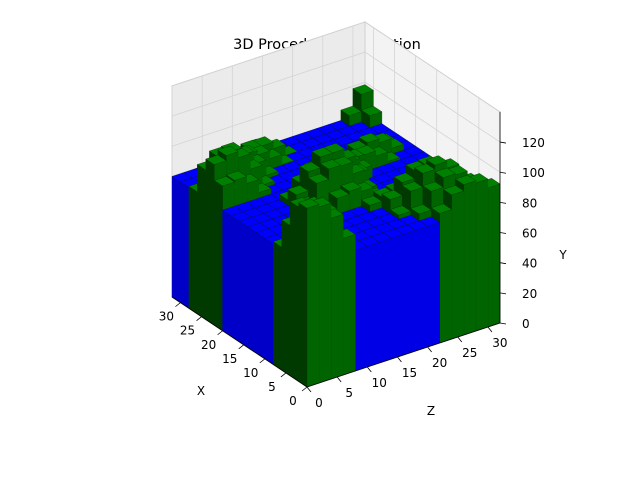 Image resolution: width=640 pixels, height=485 pixels. Describe the element at coordinates (208, 345) in the screenshot. I see `x-tick-label: 20` at that location.